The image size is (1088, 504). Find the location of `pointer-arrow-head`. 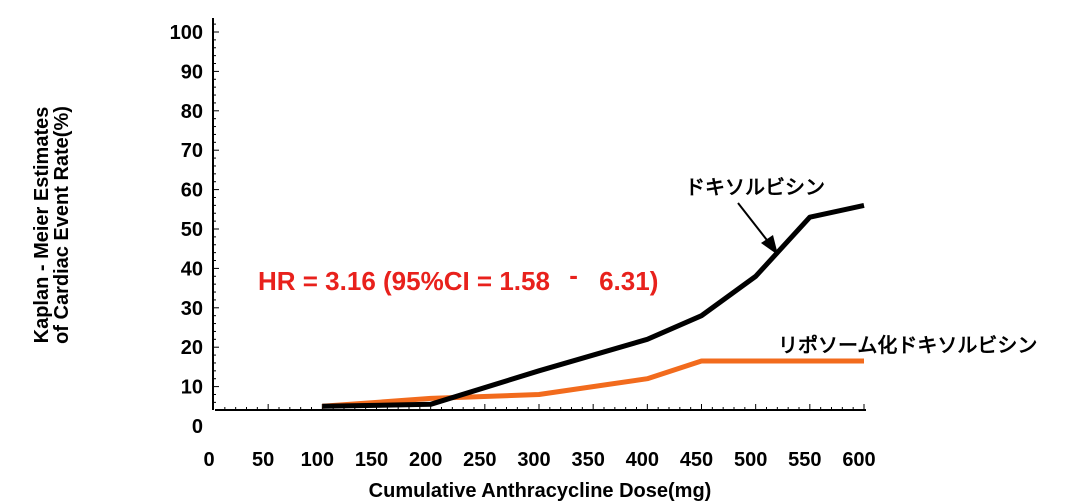

pointer-arrow-head is located at coordinates (769, 245).